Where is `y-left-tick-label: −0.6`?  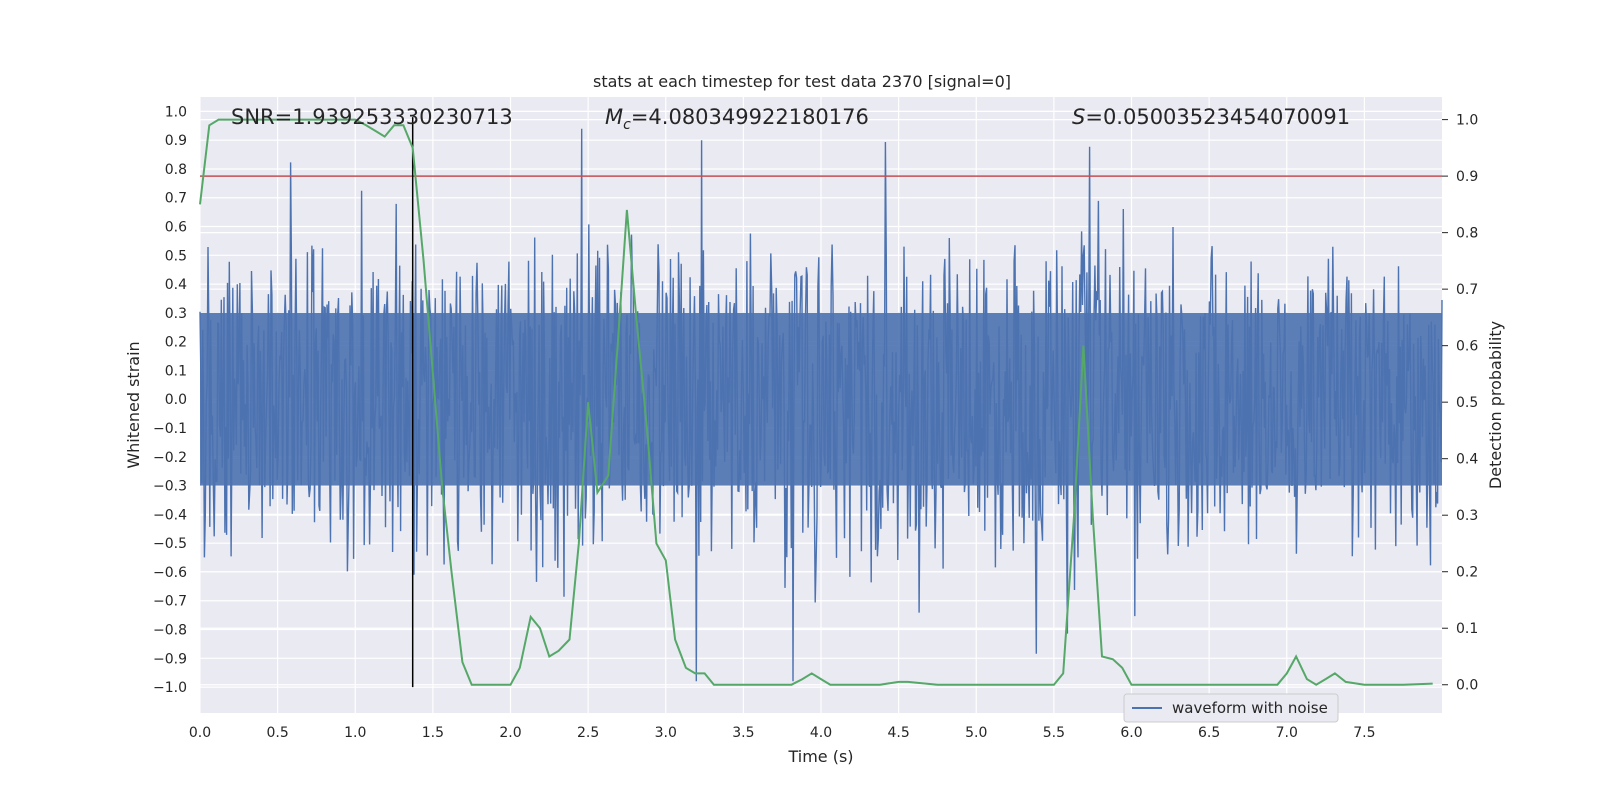
y-left-tick-label: −0.6 is located at coordinates (170, 573).